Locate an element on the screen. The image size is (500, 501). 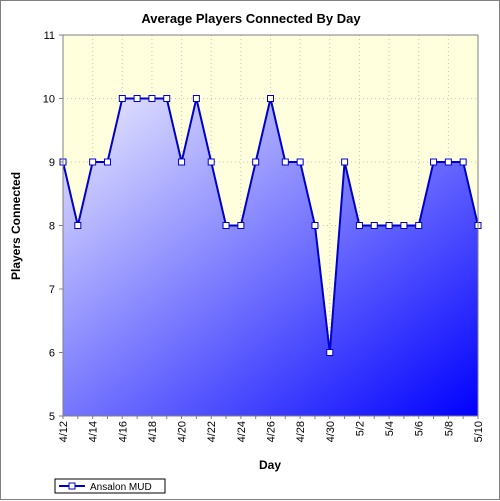
chart-title: Average Players Connected By Day is located at coordinates (251, 18).